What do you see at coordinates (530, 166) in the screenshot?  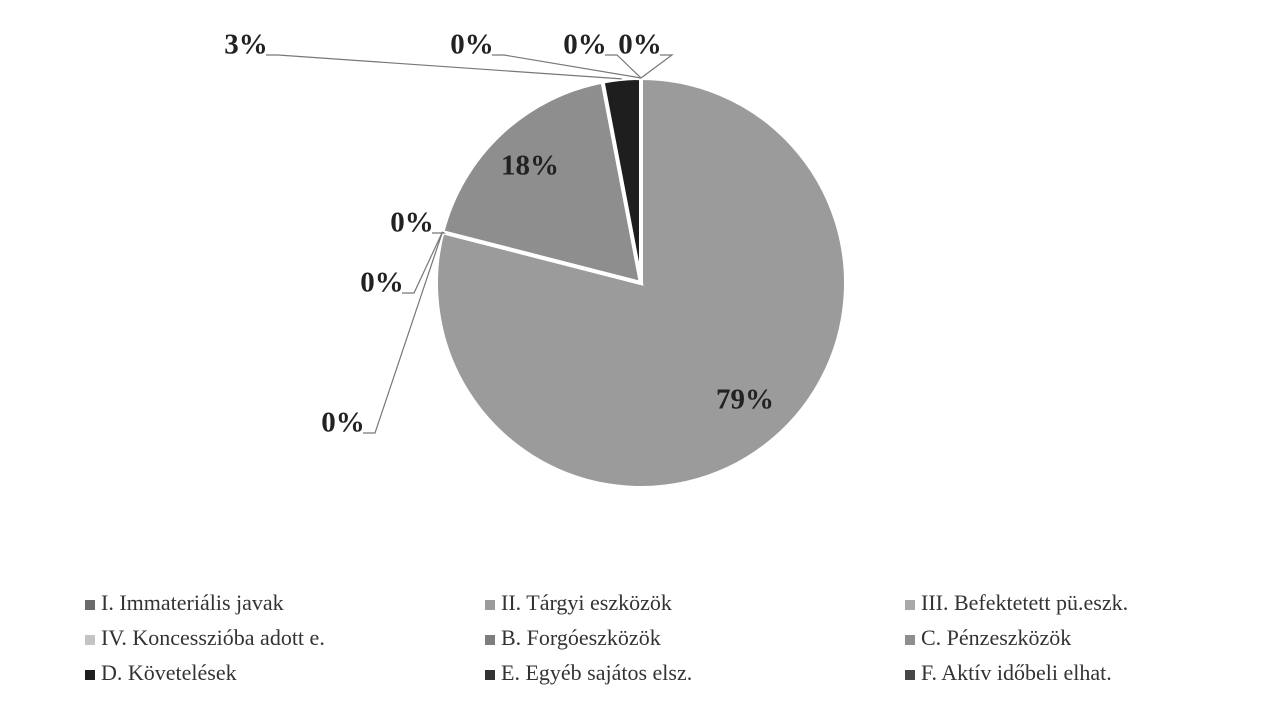 I see `data-label: 18%` at bounding box center [530, 166].